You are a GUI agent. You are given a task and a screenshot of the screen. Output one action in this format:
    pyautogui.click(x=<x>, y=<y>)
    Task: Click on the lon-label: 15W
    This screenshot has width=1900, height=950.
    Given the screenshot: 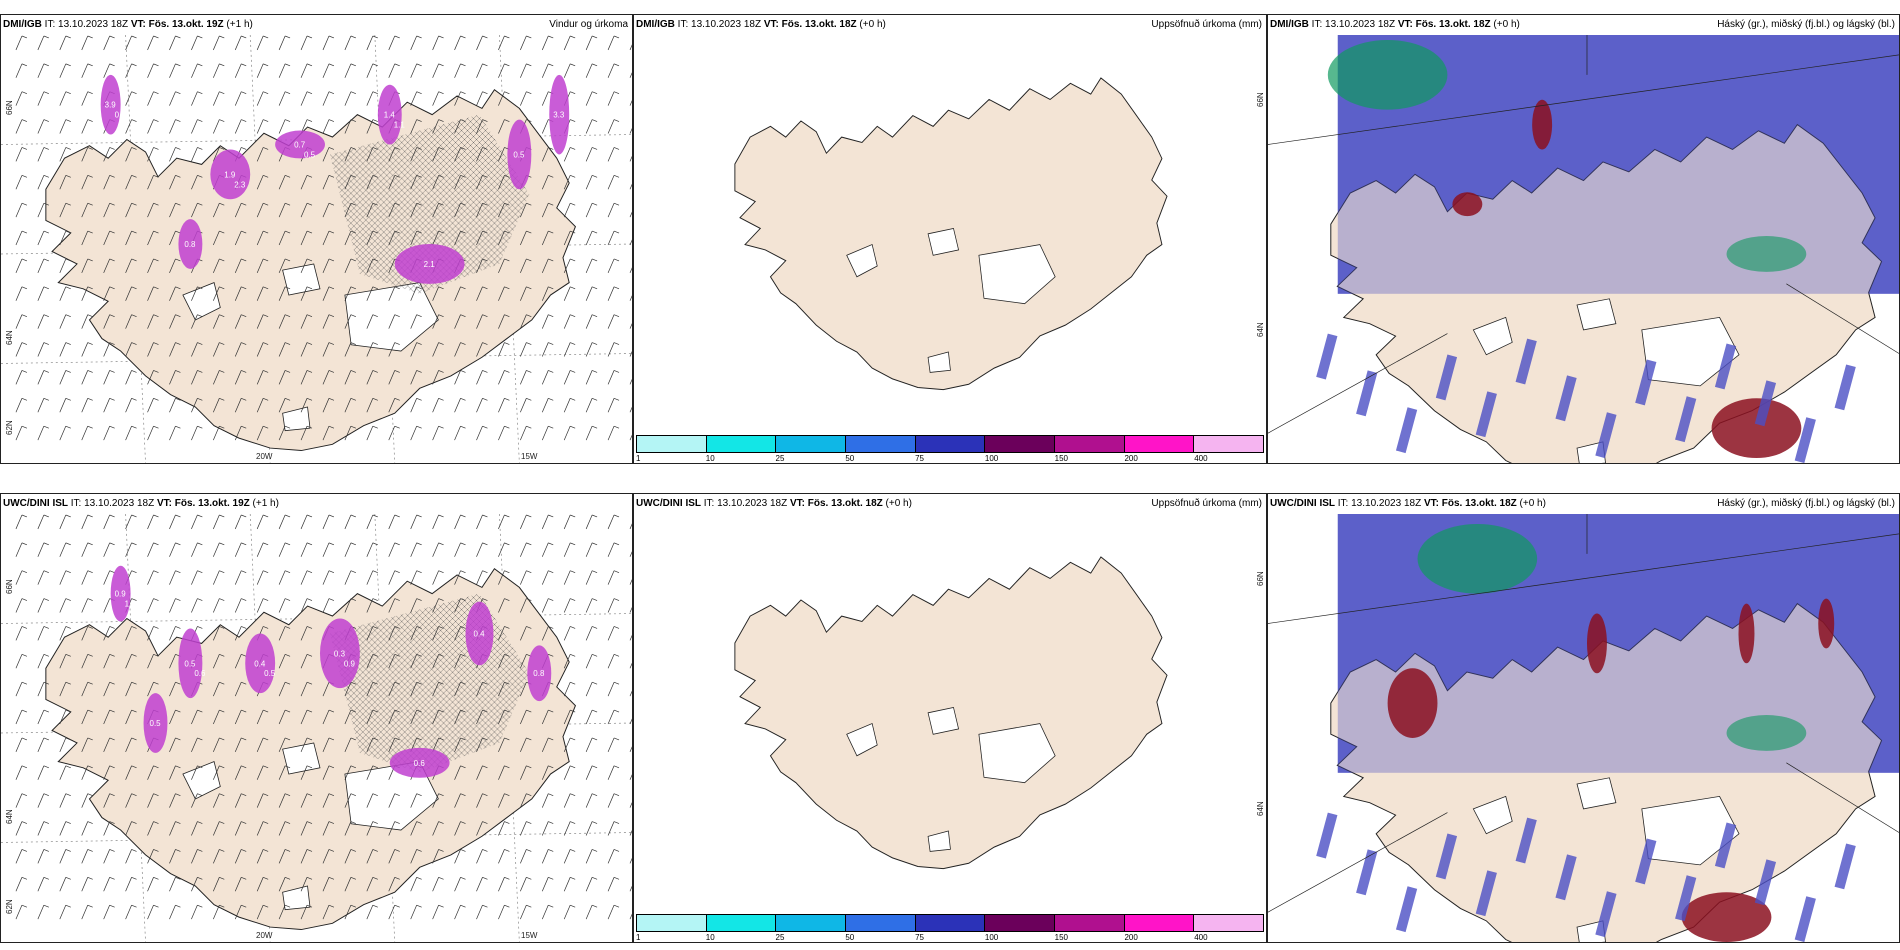 What is the action you would take?
    pyautogui.click(x=529, y=456)
    